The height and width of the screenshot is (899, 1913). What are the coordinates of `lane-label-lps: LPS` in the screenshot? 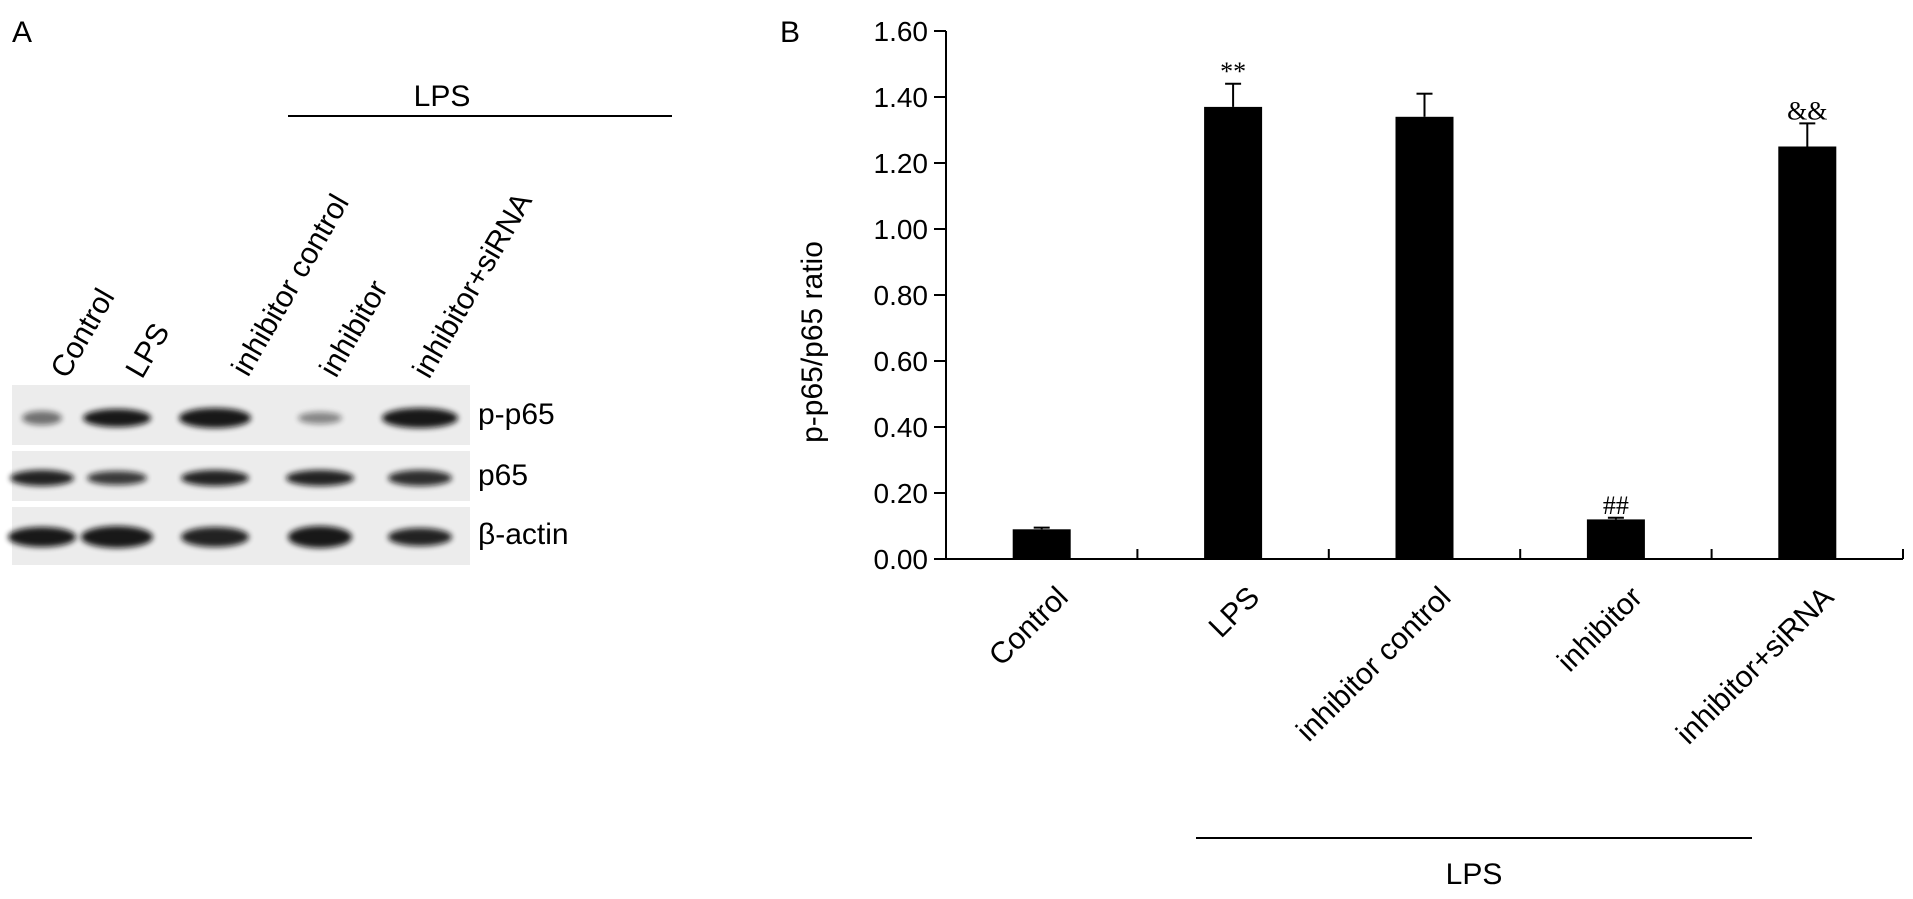 It's located at (147, 351).